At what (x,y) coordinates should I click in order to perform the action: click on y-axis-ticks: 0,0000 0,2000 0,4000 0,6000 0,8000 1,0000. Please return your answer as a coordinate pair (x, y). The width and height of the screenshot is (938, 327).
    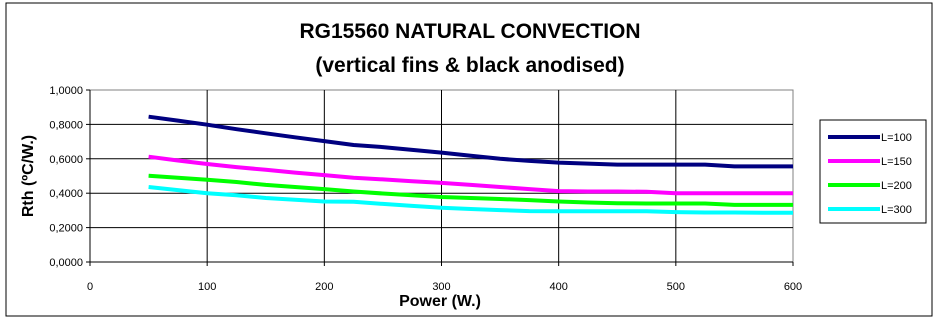
    Looking at the image, I should click on (69, 177).